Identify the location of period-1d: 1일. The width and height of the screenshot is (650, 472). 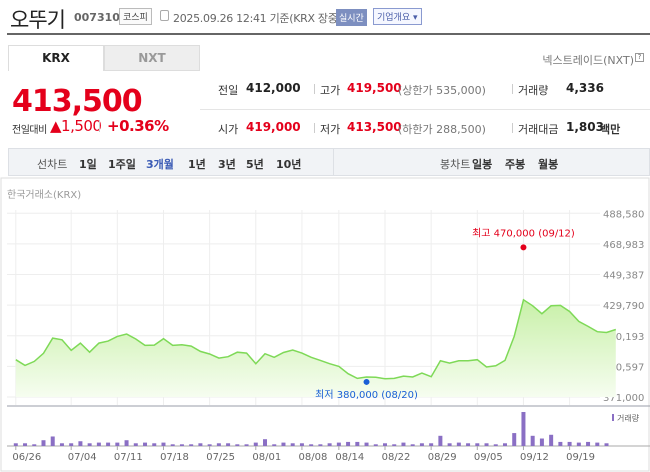
(88, 164).